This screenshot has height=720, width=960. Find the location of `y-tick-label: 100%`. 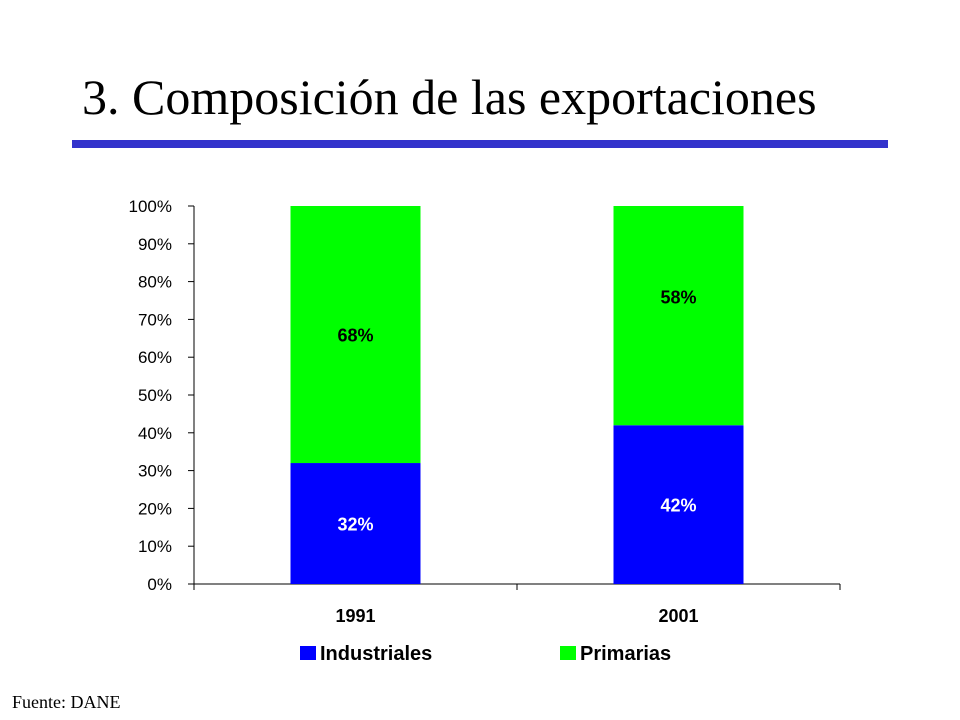

y-tick-label: 100% is located at coordinates (150, 206).